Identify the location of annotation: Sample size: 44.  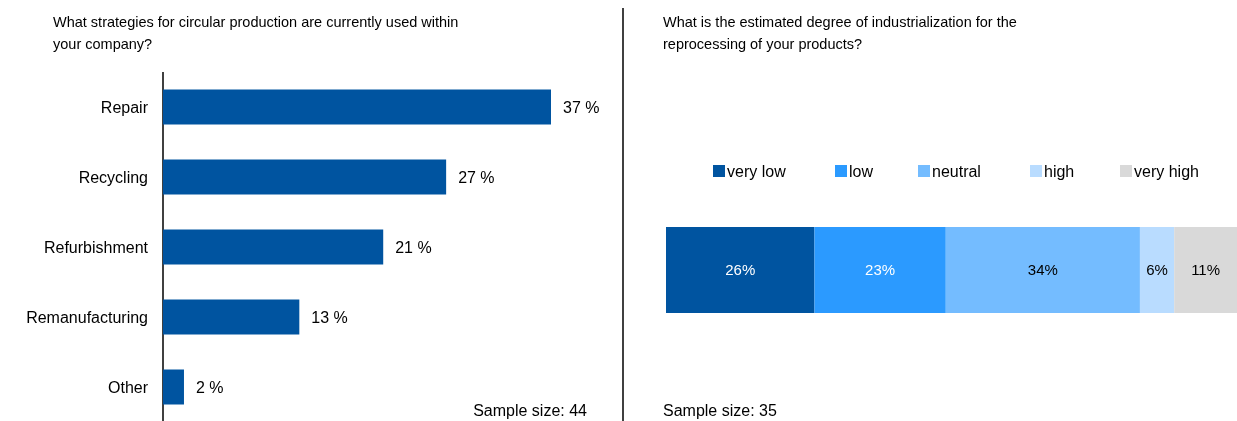
(530, 410).